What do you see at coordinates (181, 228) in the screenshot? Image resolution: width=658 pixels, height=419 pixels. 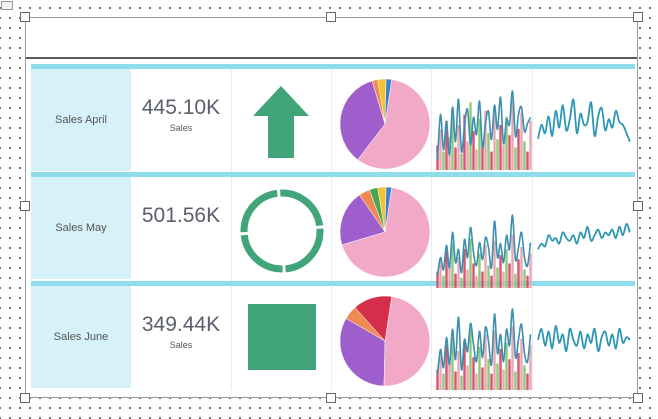 I see `kpi-card: 501.56K` at bounding box center [181, 228].